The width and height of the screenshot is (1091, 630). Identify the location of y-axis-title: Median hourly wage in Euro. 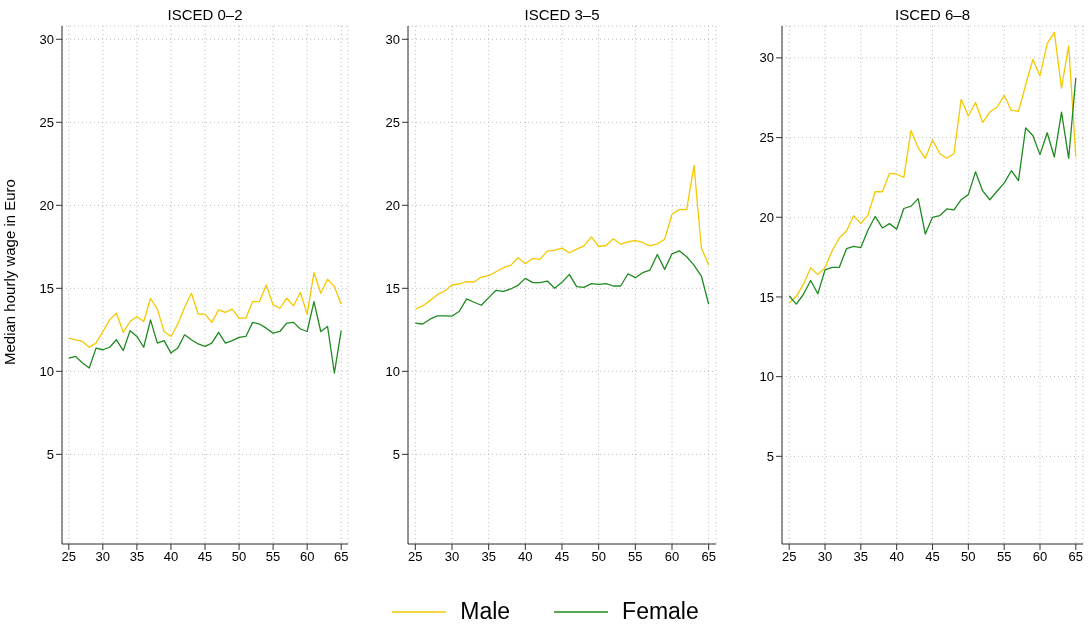
(10, 272).